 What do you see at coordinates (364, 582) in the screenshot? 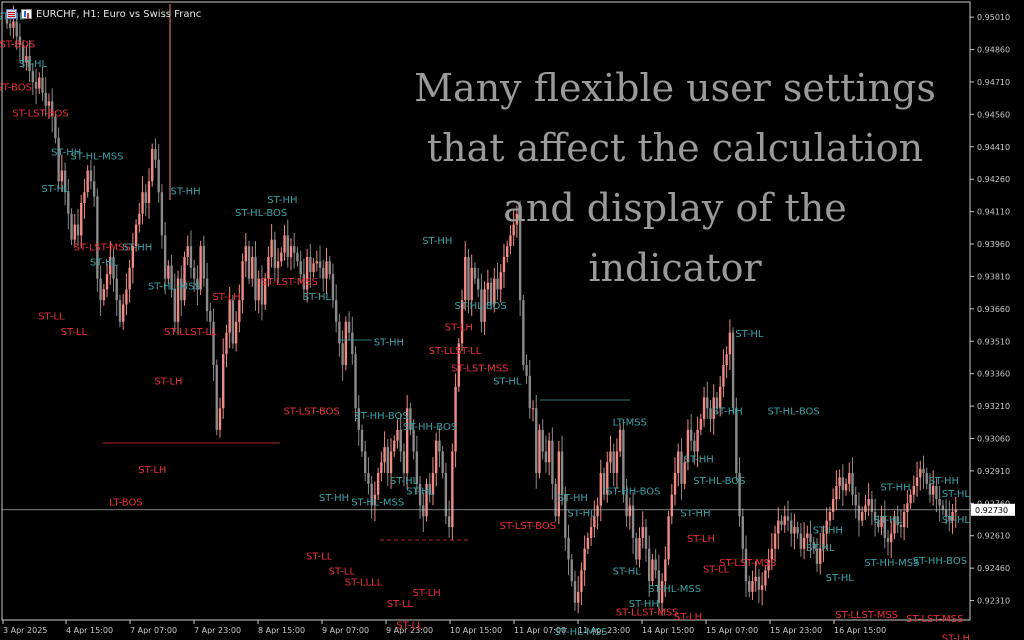
I see `structure-label: ST-LLLL` at bounding box center [364, 582].